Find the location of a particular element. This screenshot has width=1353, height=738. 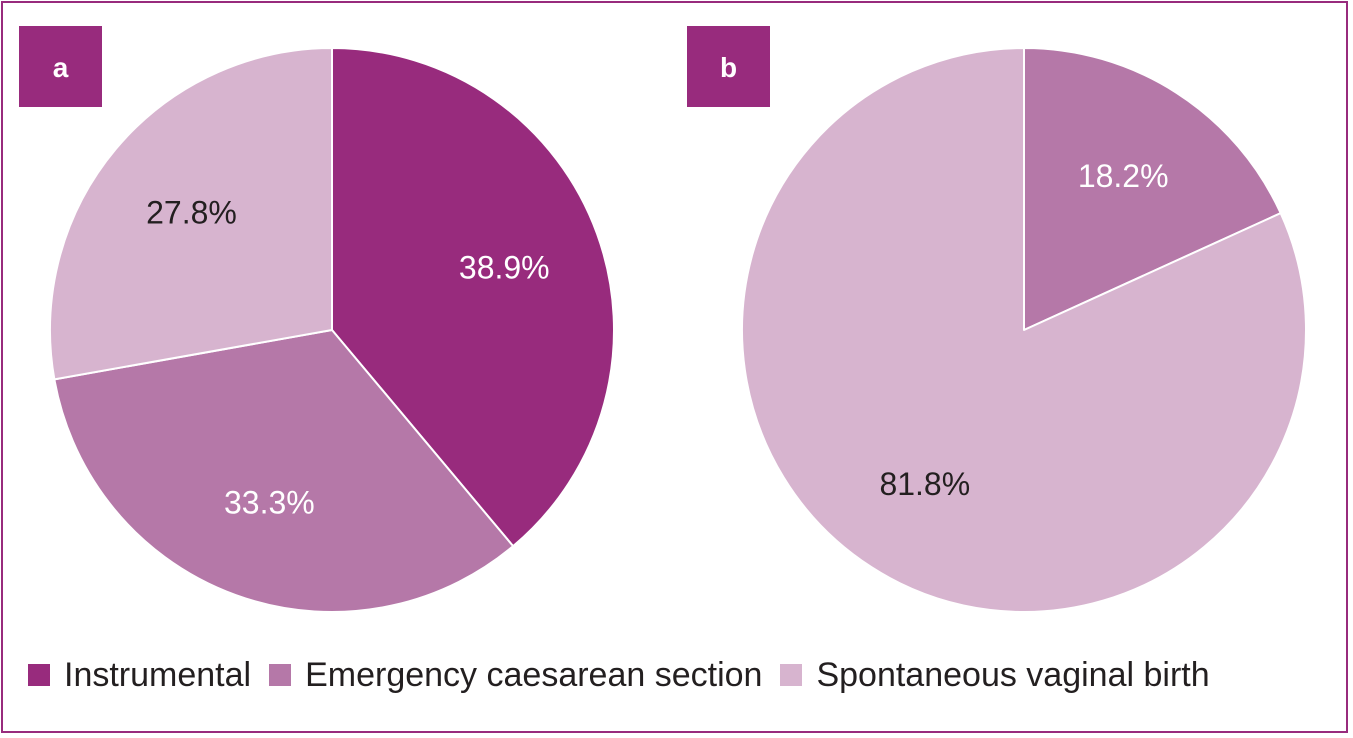

panel-tag-b: b is located at coordinates (728, 66).